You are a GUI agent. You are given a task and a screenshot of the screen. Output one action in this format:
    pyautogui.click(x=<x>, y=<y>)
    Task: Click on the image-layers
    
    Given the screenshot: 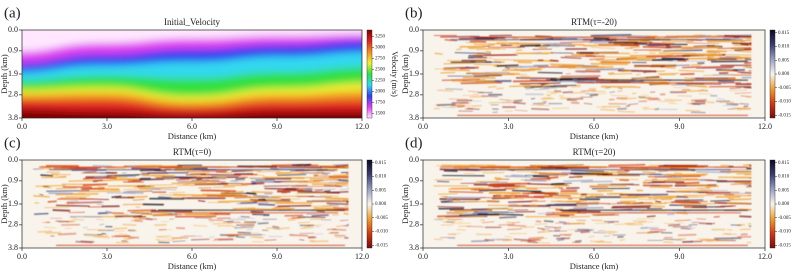 What is the action you would take?
    pyautogui.click(x=192, y=74)
    